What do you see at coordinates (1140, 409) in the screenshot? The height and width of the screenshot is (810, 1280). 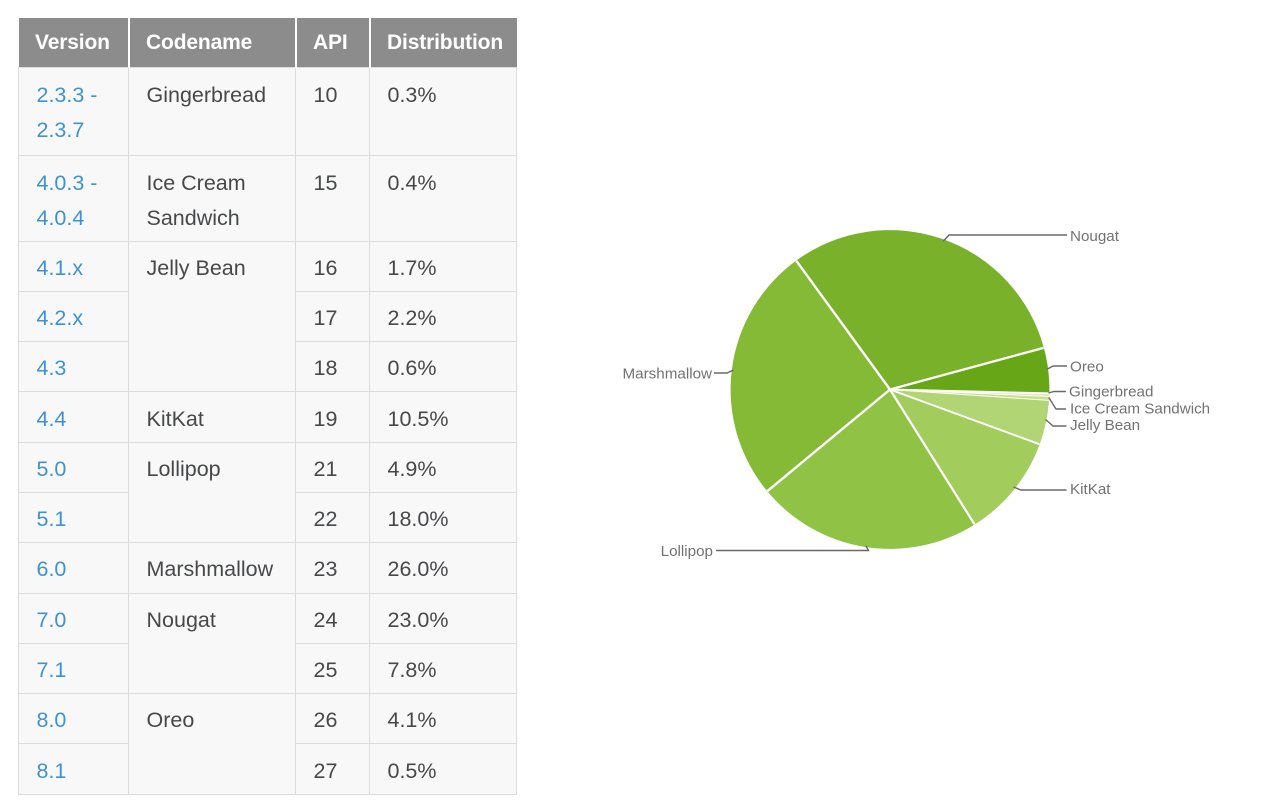 I see `svg-text: Ice Cream Sandwich` at bounding box center [1140, 409].